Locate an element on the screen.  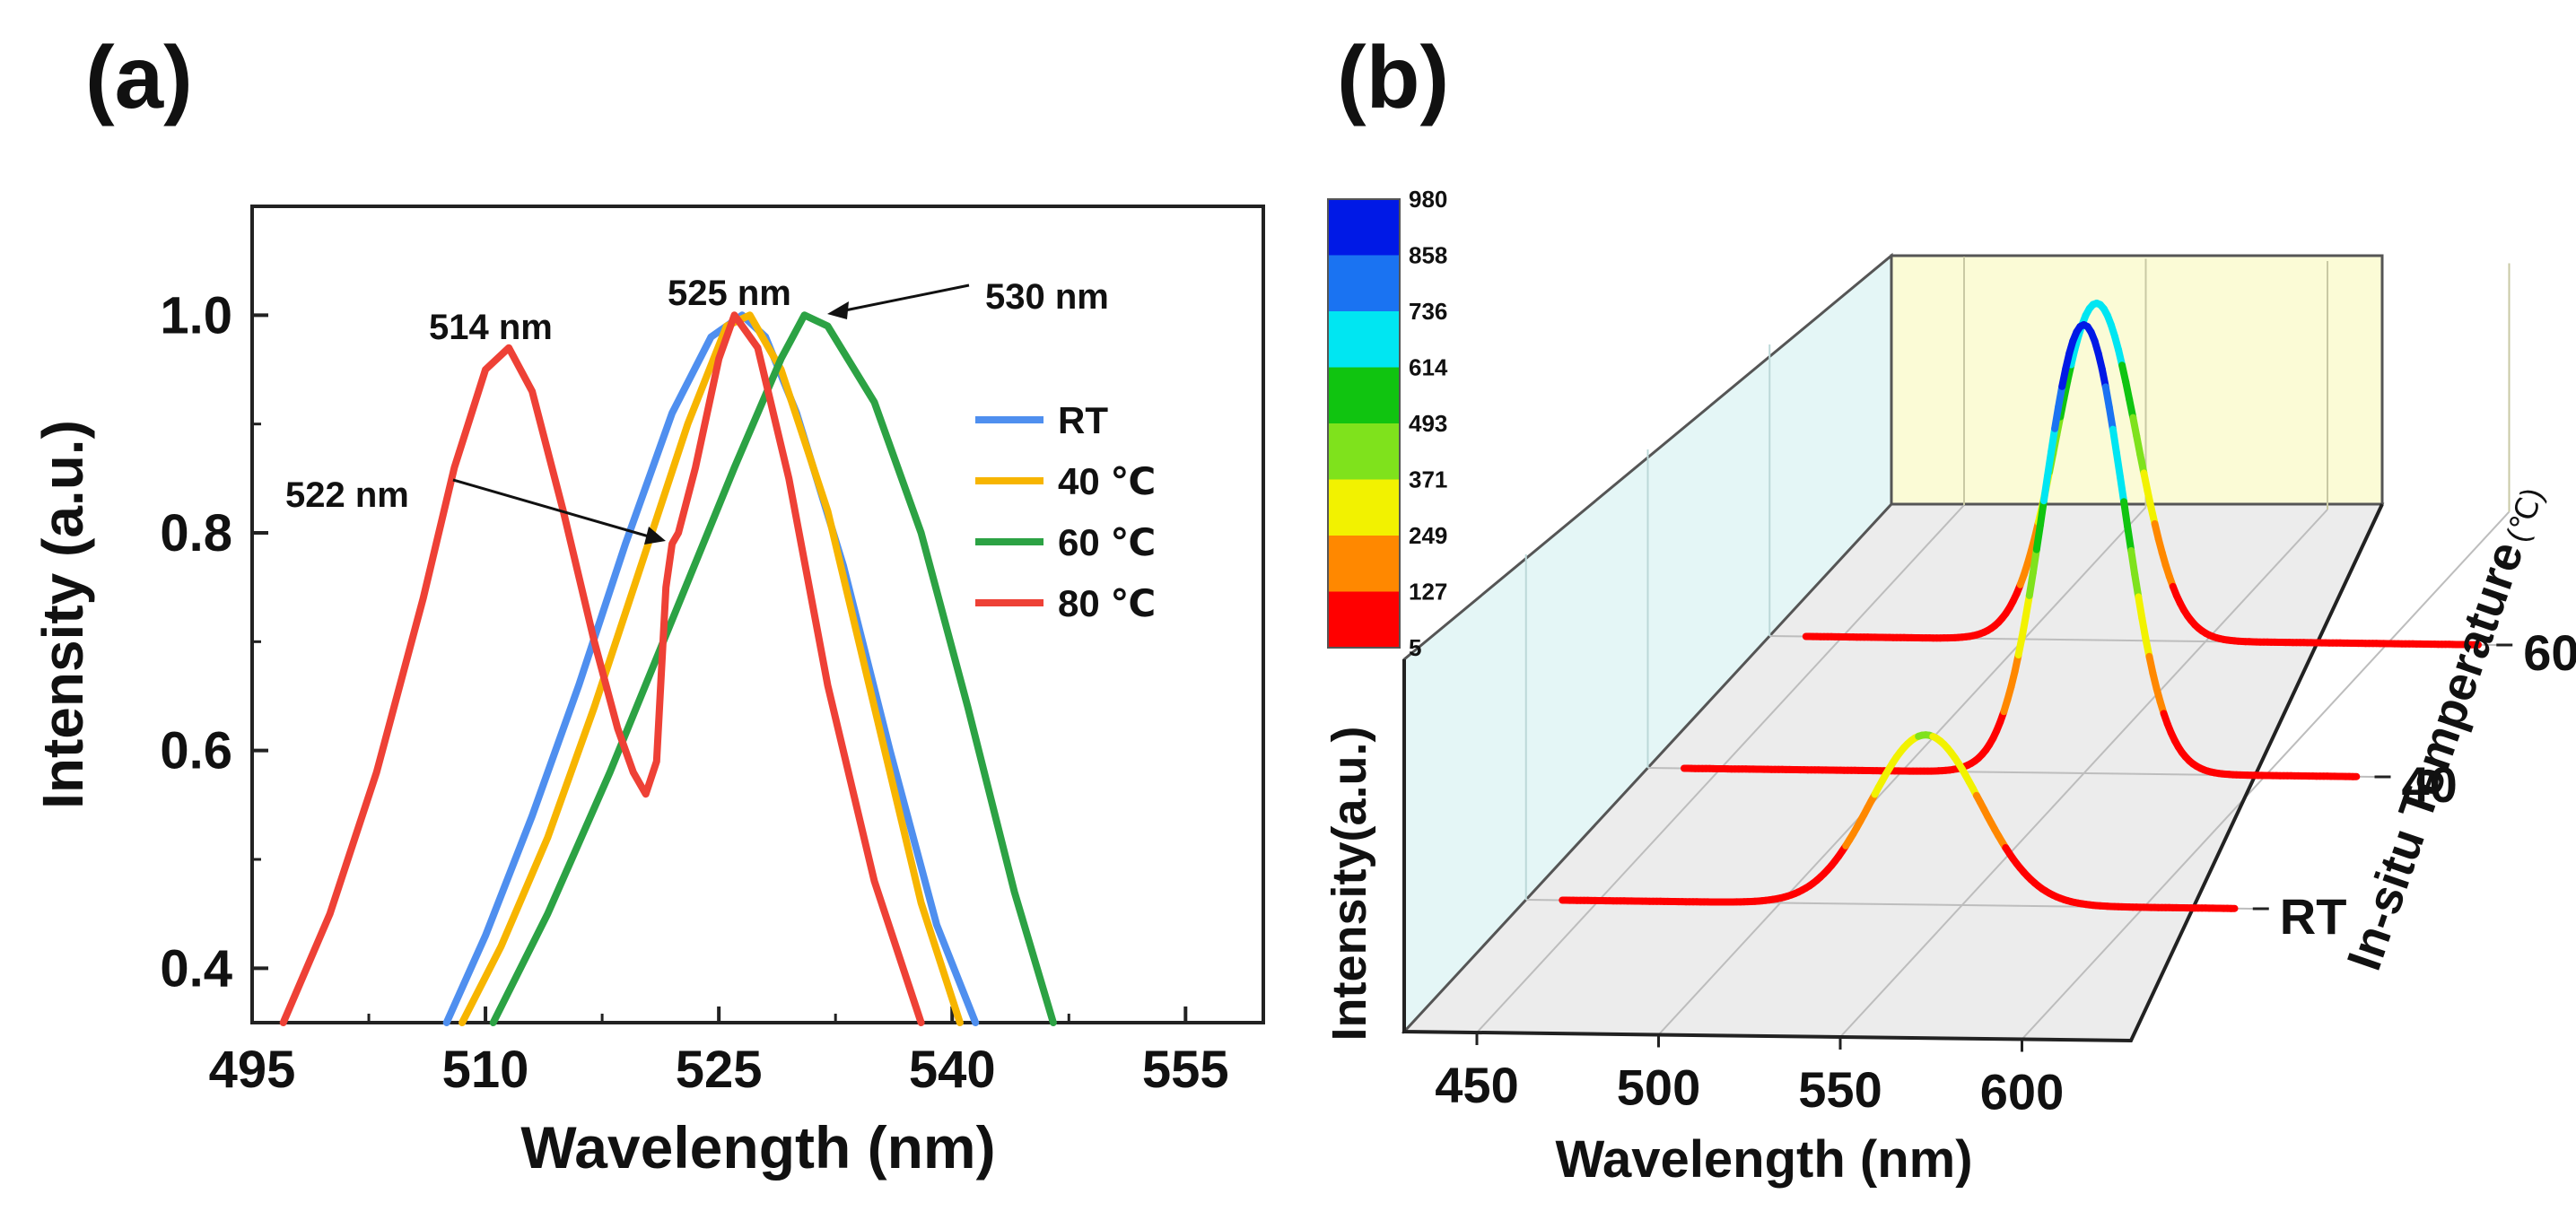
chart-a-x-ticks: 495 510 525 540 555 is located at coordinates (719, 1052).